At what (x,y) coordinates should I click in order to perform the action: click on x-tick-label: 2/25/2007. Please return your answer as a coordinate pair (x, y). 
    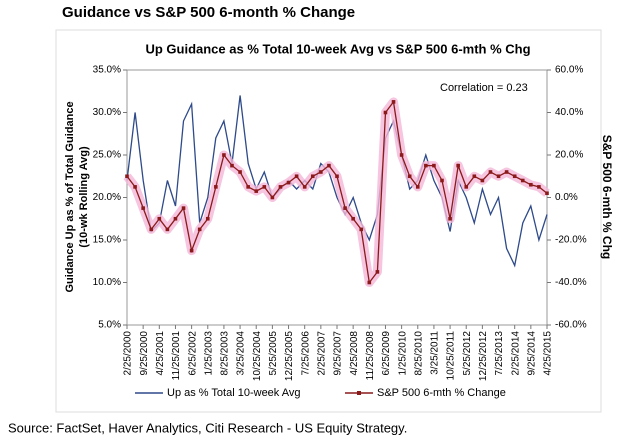
    Looking at the image, I should click on (321, 353).